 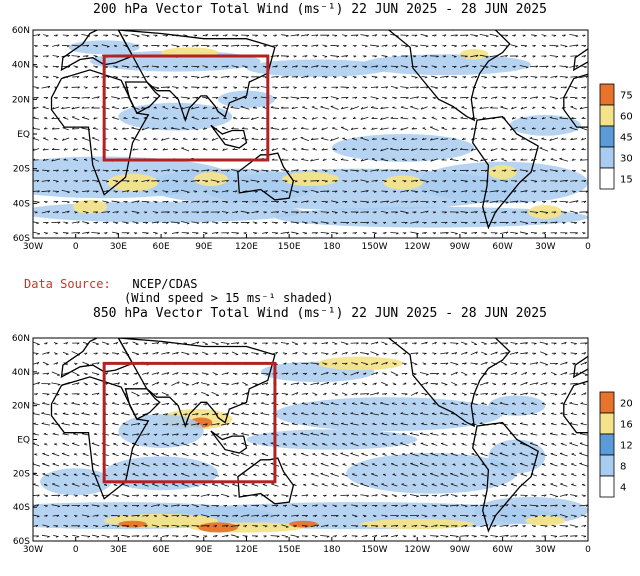 I want to click on coastline-australia, so click(x=266, y=481).